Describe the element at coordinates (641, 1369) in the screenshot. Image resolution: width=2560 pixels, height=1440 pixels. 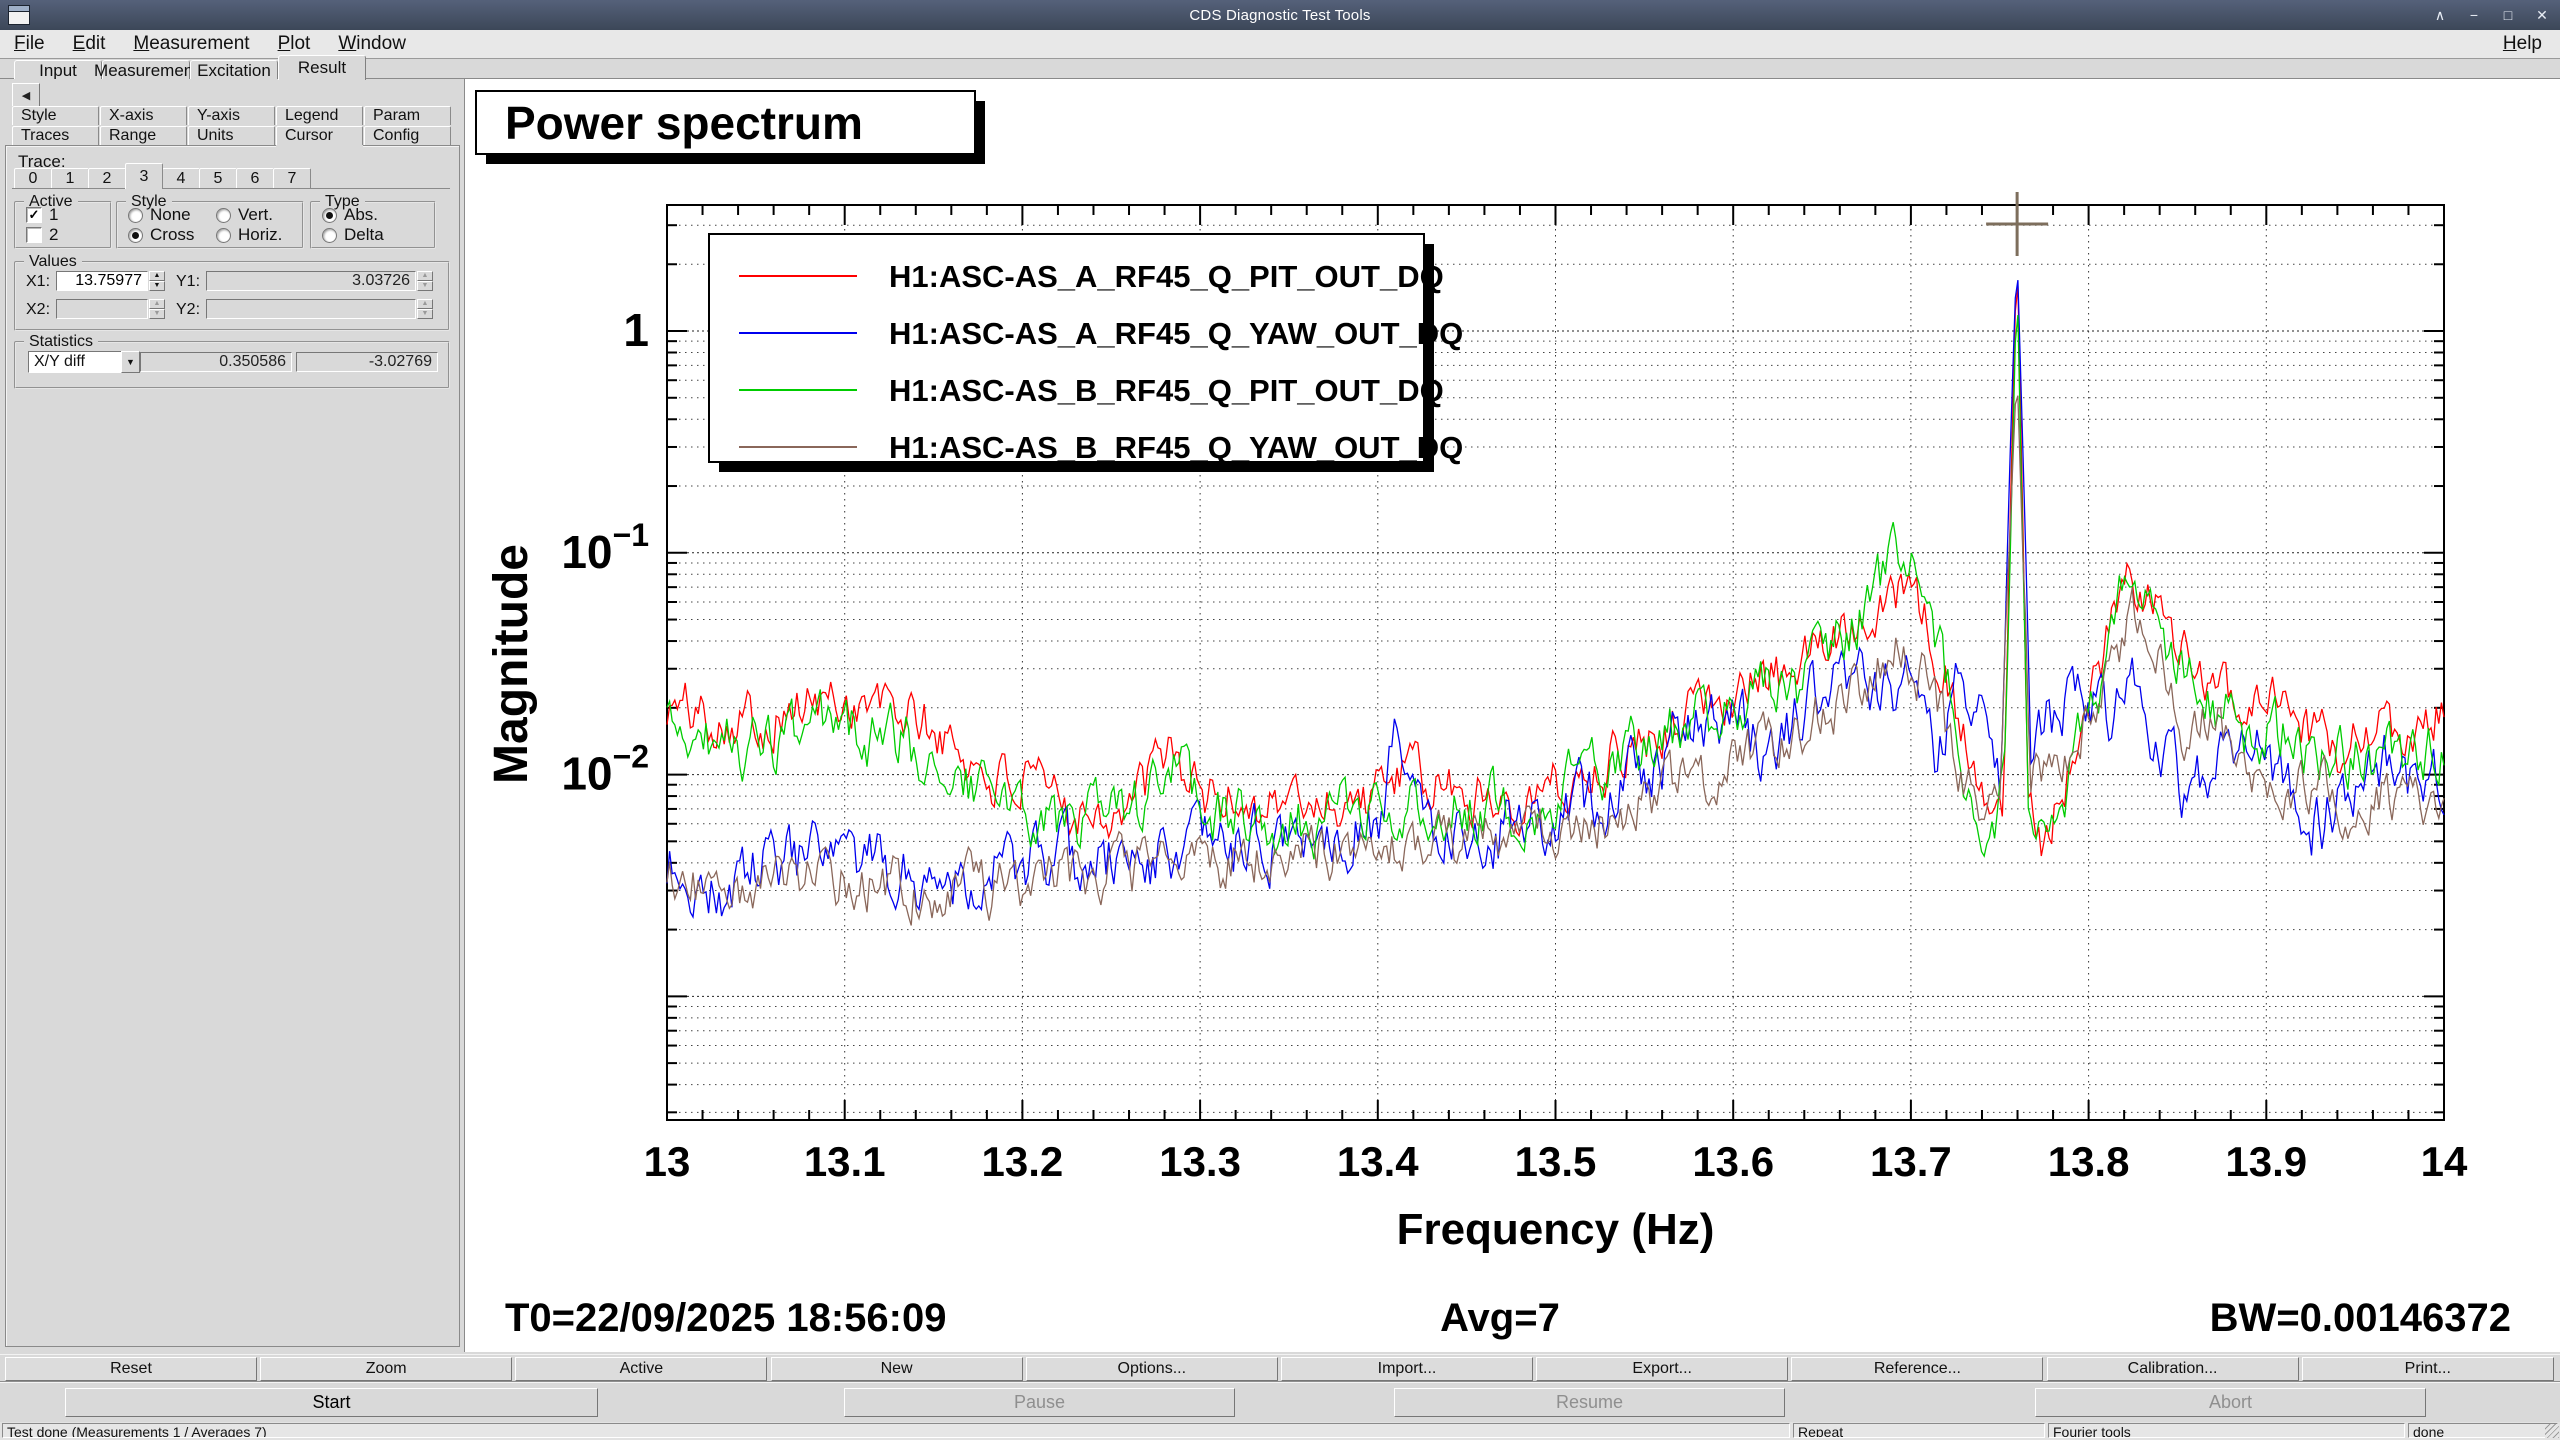
I see `toolbar-button-active: Active` at that location.